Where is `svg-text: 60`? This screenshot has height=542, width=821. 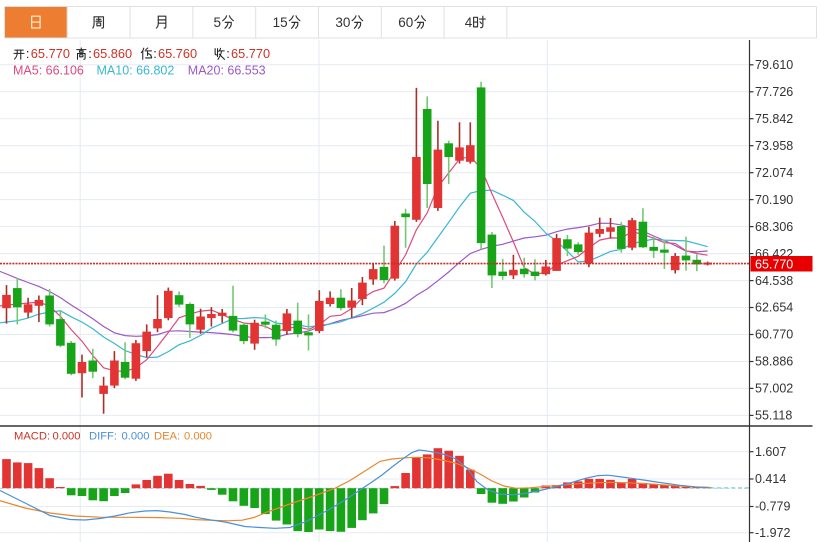
svg-text: 60 is located at coordinates (405, 22).